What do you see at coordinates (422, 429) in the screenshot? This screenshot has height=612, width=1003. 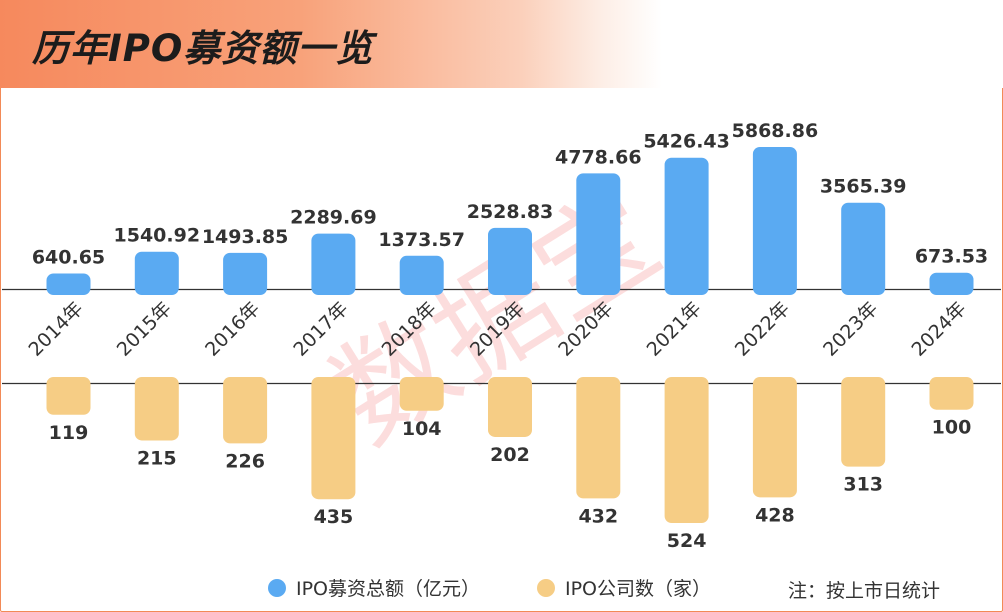 I see `count-data-label: 104` at bounding box center [422, 429].